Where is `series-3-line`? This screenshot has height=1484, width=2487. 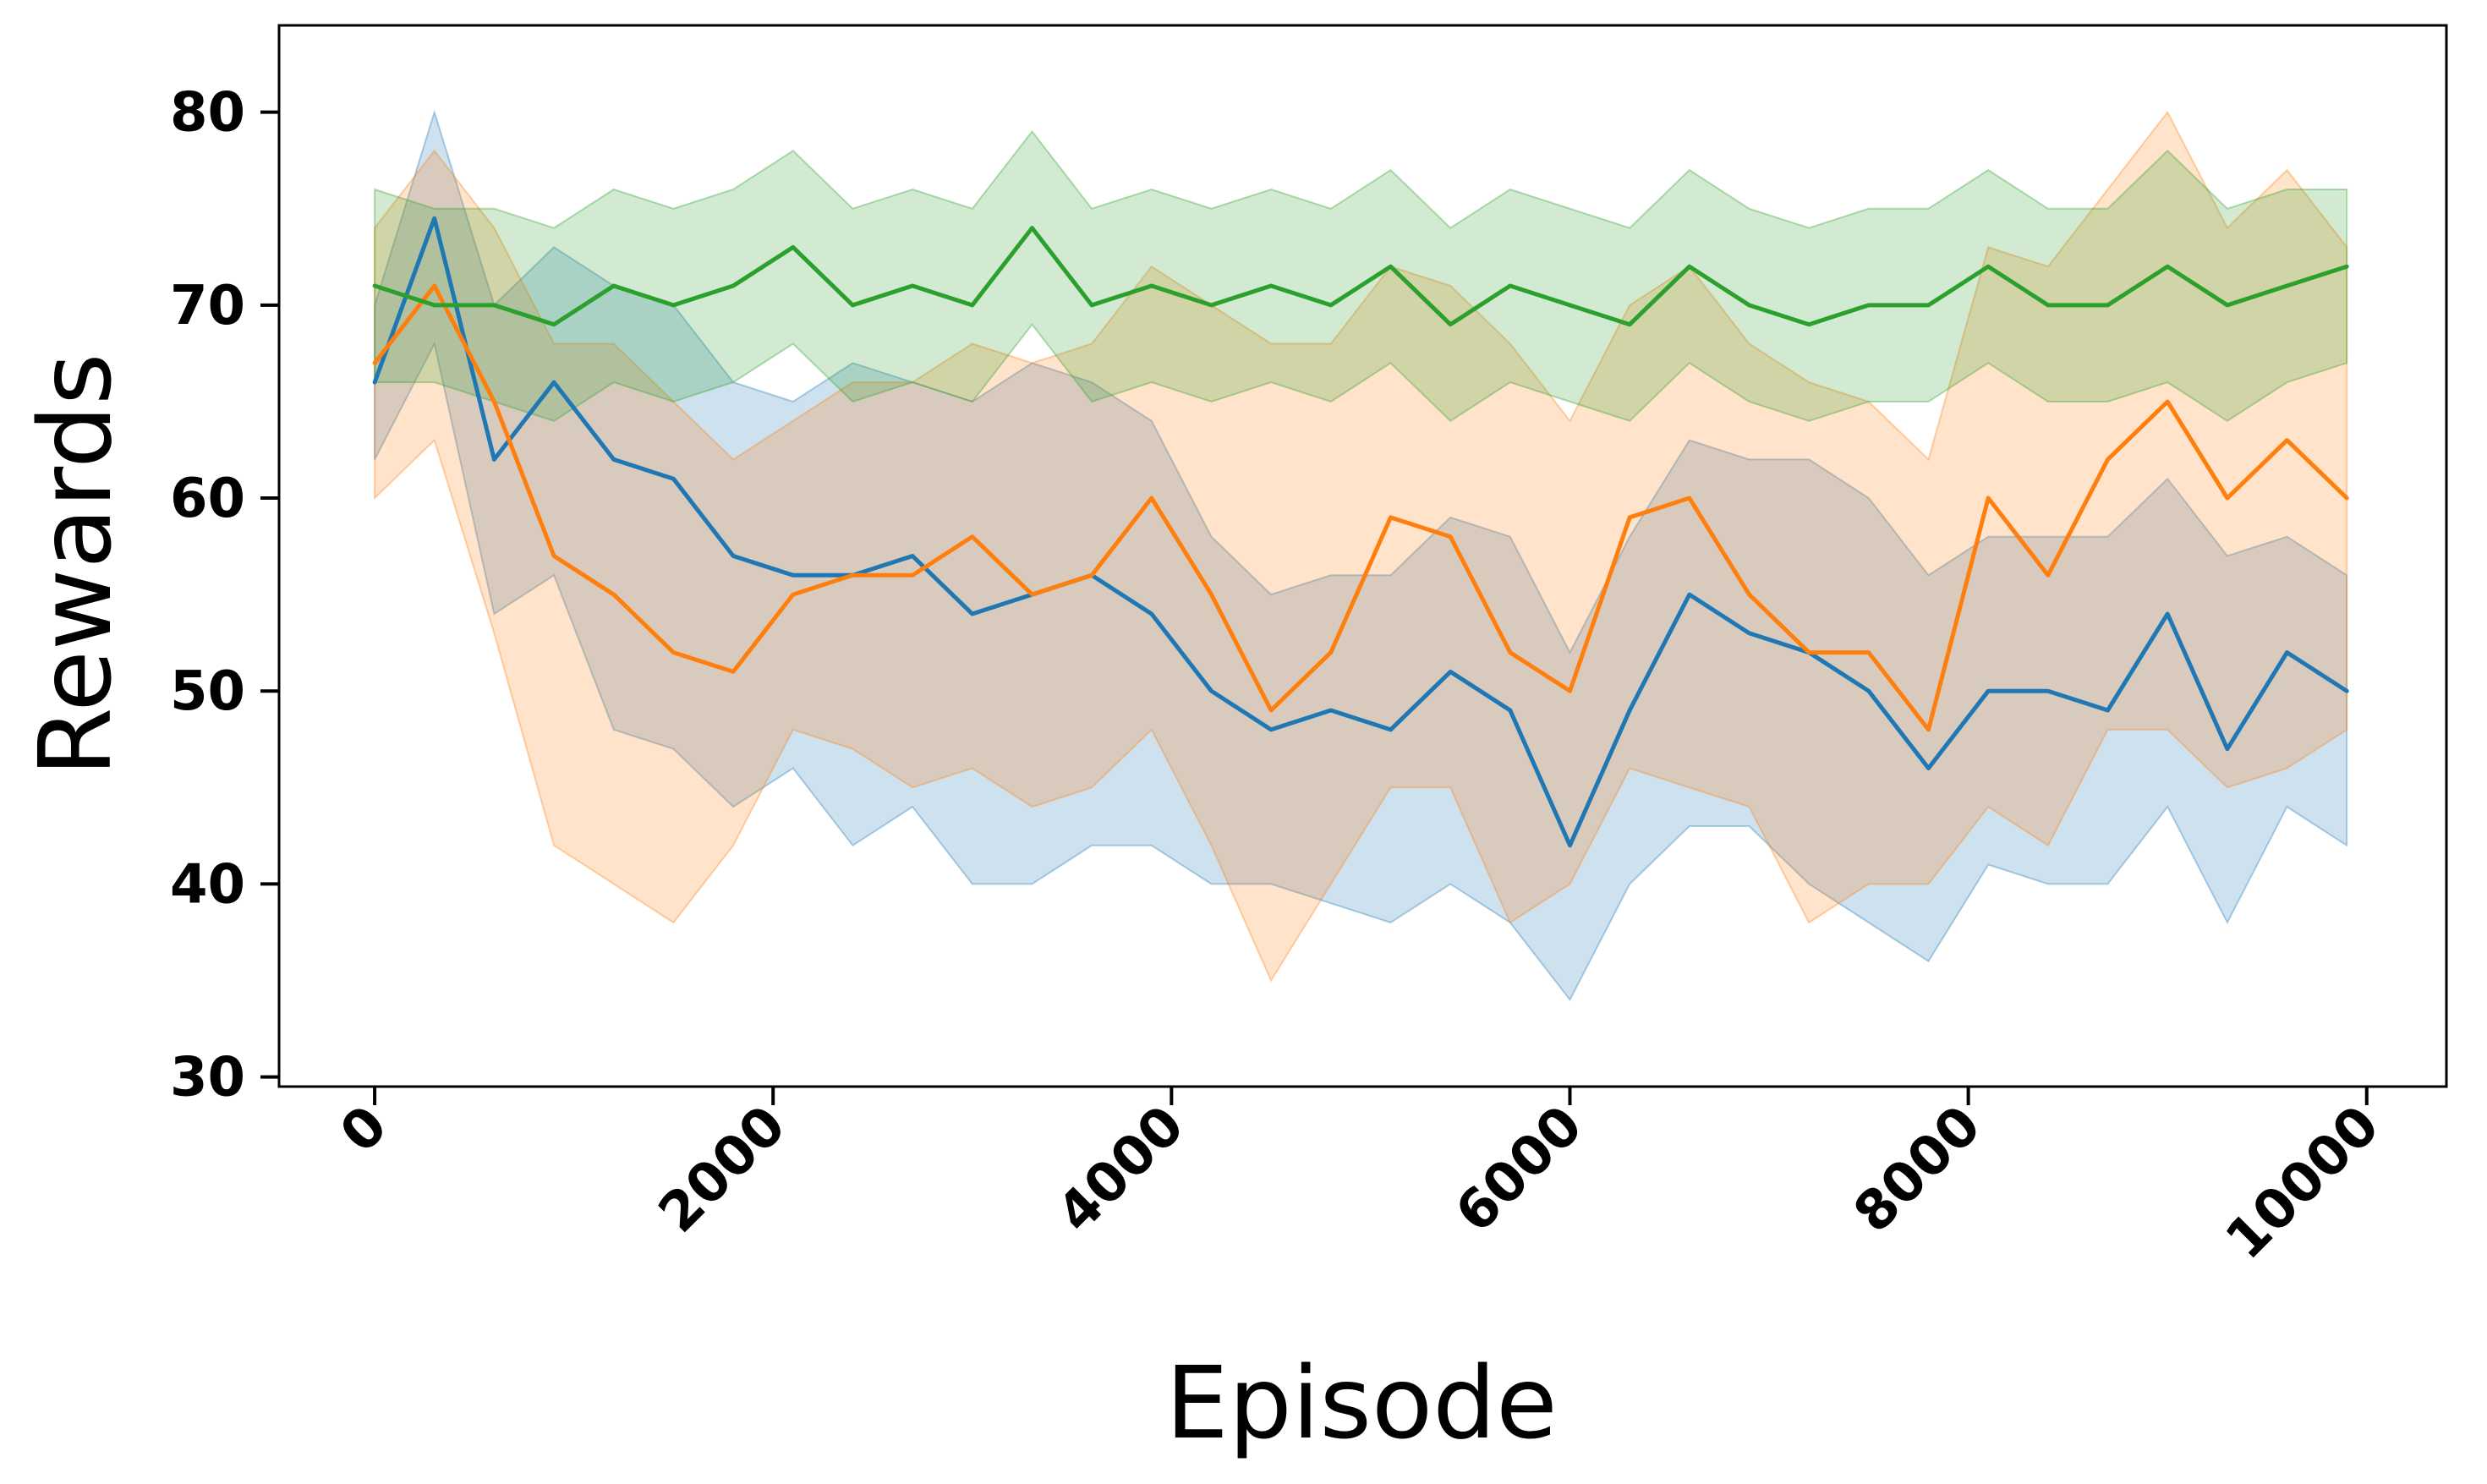 series-3-line is located at coordinates (1360, 276).